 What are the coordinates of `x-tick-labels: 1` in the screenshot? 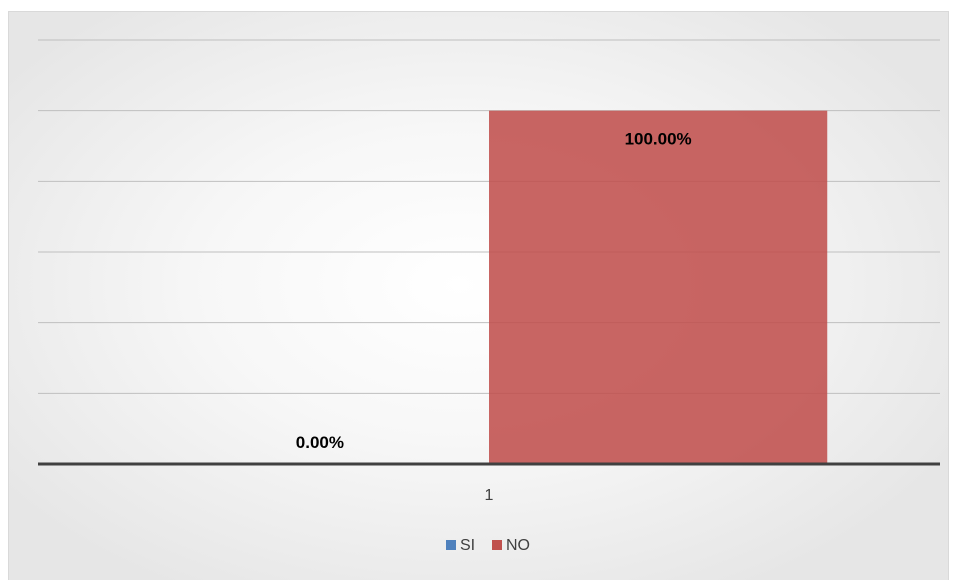 It's located at (489, 495).